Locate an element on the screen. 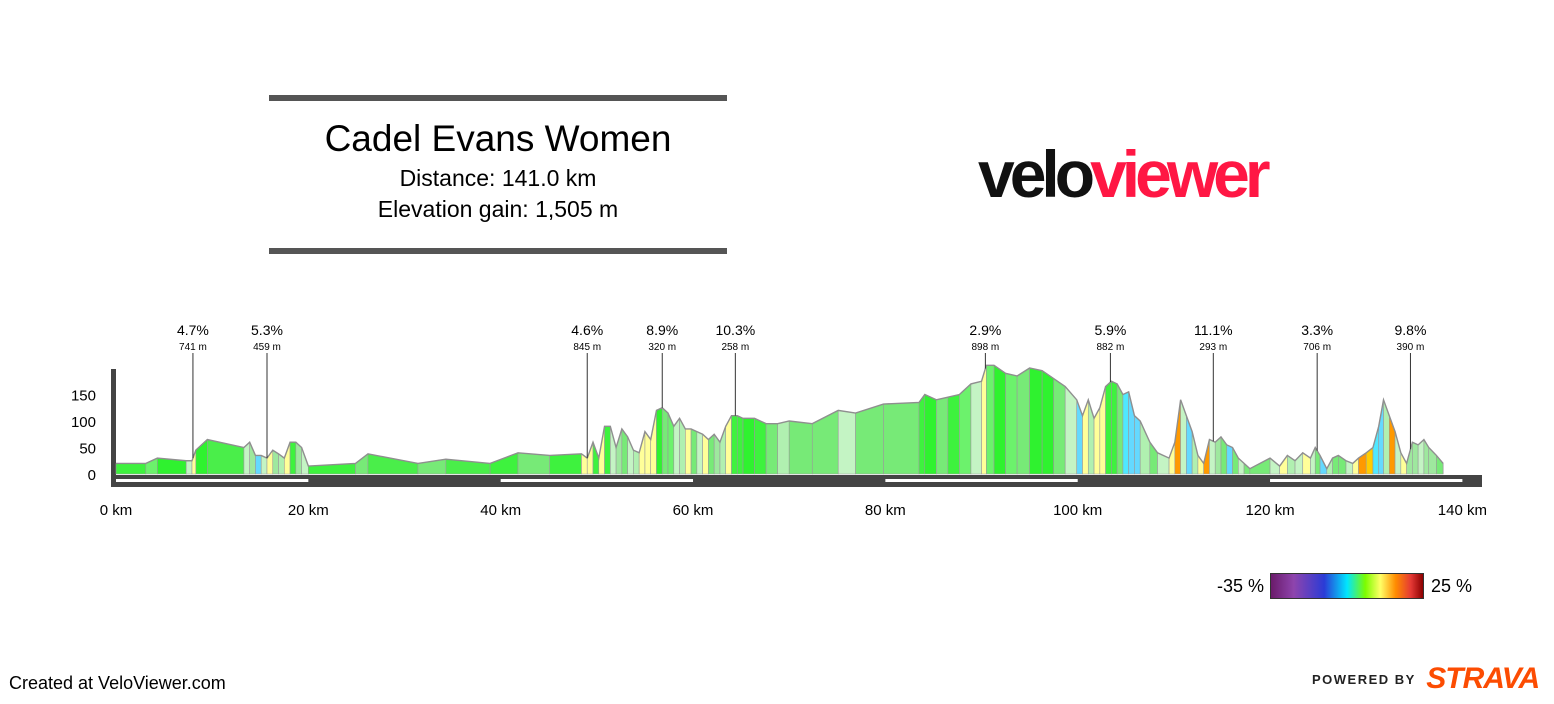 The height and width of the screenshot is (704, 1554). climb-length-label: 293 m is located at coordinates (1213, 347).